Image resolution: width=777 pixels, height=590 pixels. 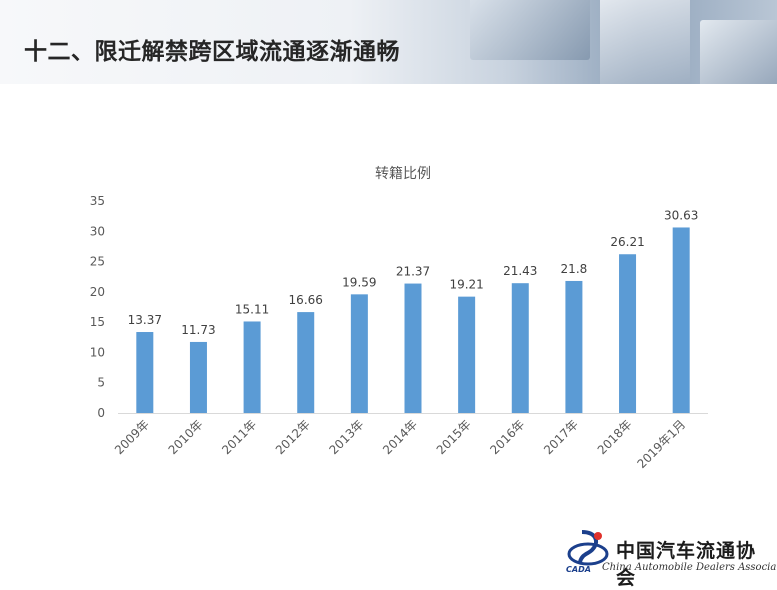 What do you see at coordinates (681, 215) in the screenshot?
I see `data-label: 30.63` at bounding box center [681, 215].